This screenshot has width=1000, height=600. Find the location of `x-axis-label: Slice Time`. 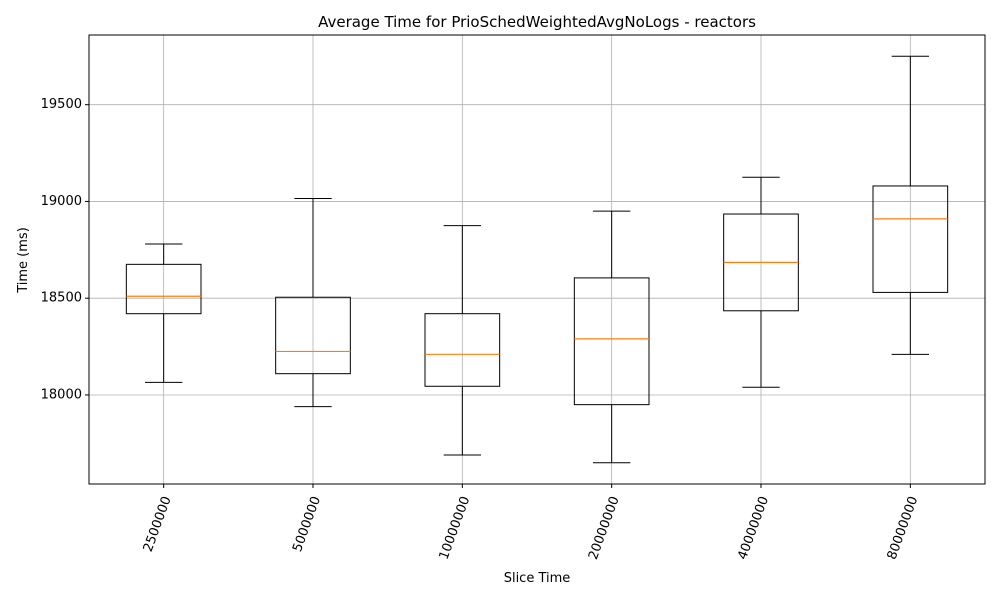

x-axis-label: Slice Time is located at coordinates (537, 578).